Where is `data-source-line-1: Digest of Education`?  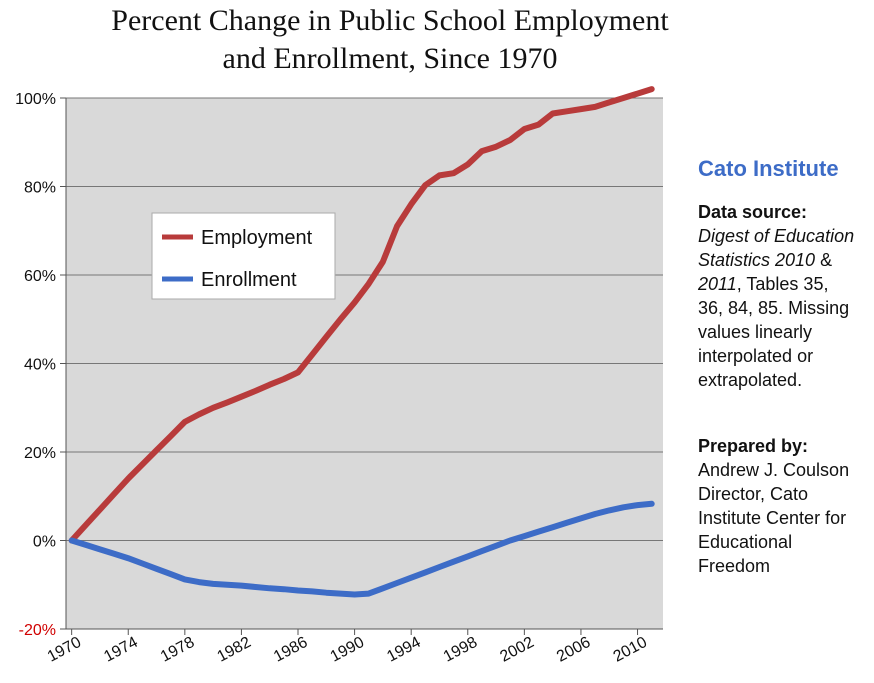
data-source-line-1: Digest of Education is located at coordinates (776, 236).